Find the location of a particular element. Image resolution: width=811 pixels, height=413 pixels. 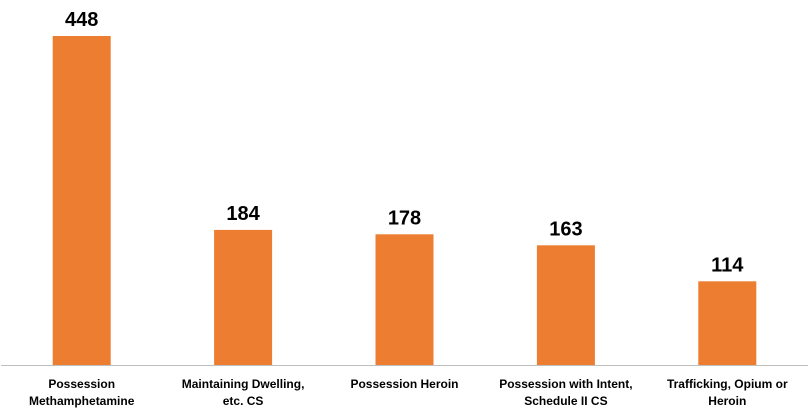

category-label-line: Methamphetamine is located at coordinates (82, 401).